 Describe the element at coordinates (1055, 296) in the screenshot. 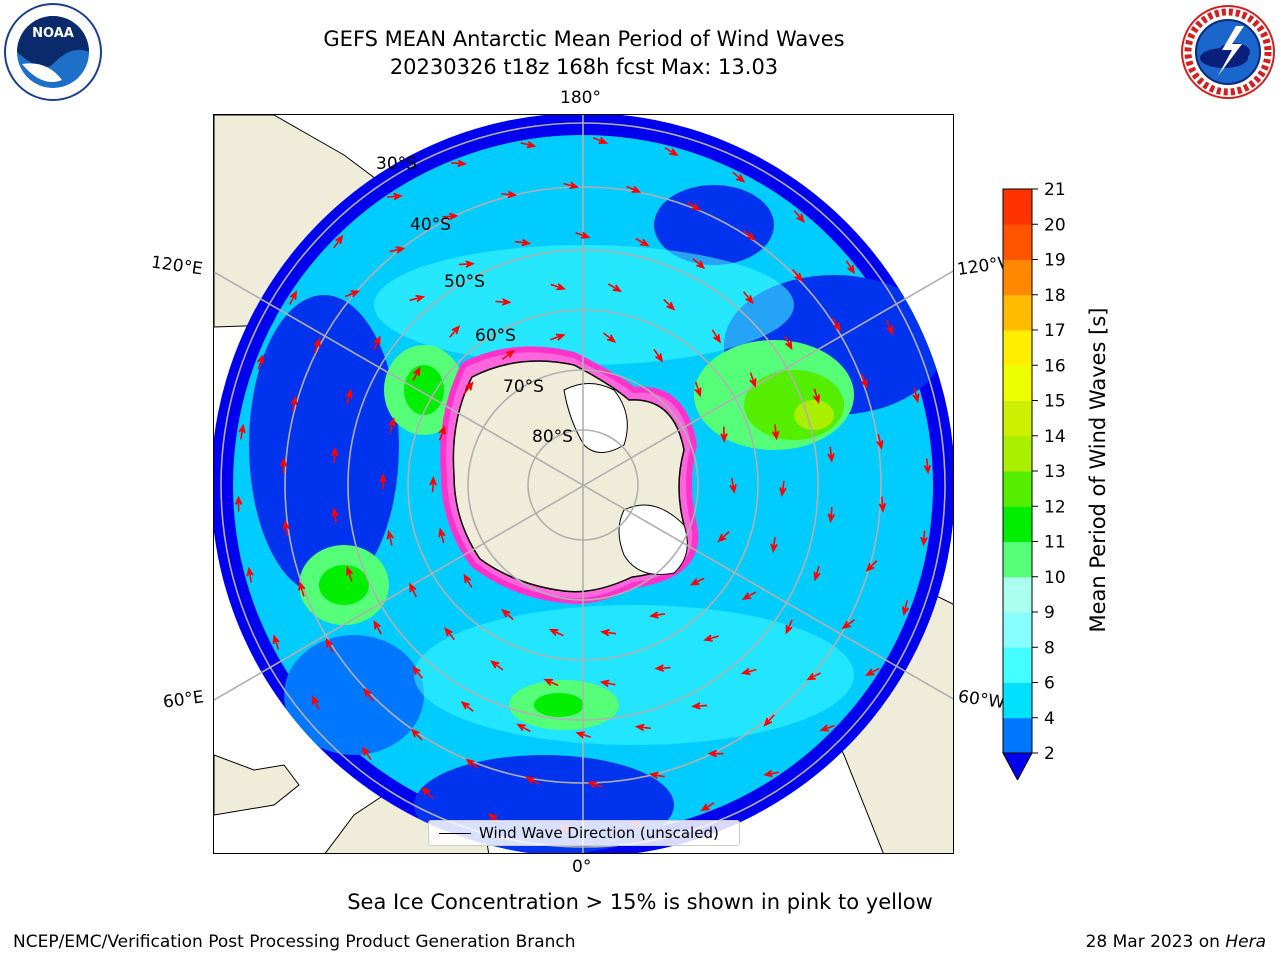

I see `colorbar-tick-label: 18` at that location.